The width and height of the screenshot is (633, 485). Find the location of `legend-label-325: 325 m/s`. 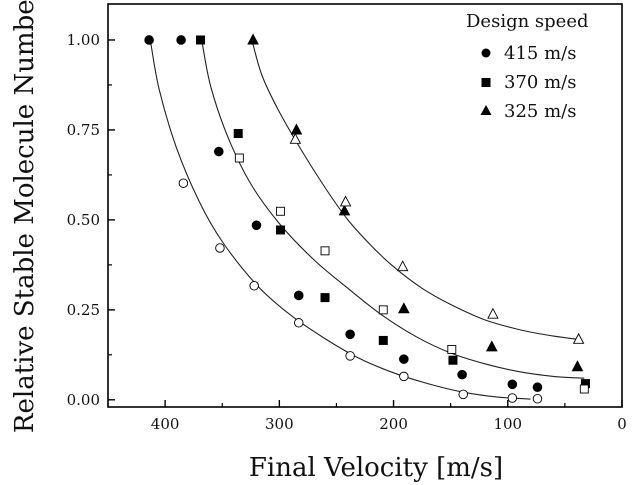

legend-label-325: 325 m/s is located at coordinates (540, 111).